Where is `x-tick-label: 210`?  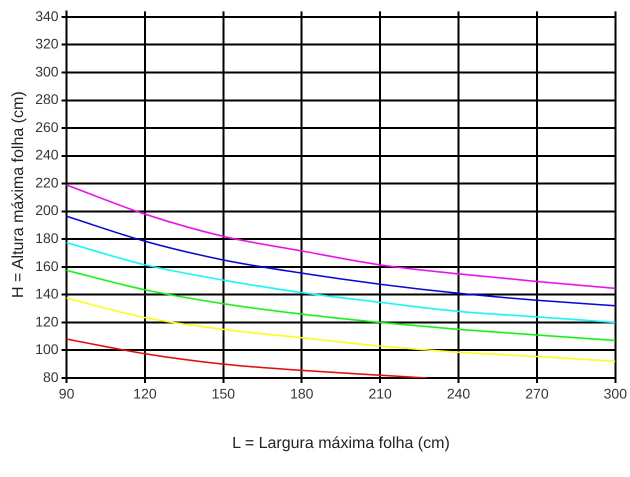
x-tick-label: 210 is located at coordinates (380, 393).